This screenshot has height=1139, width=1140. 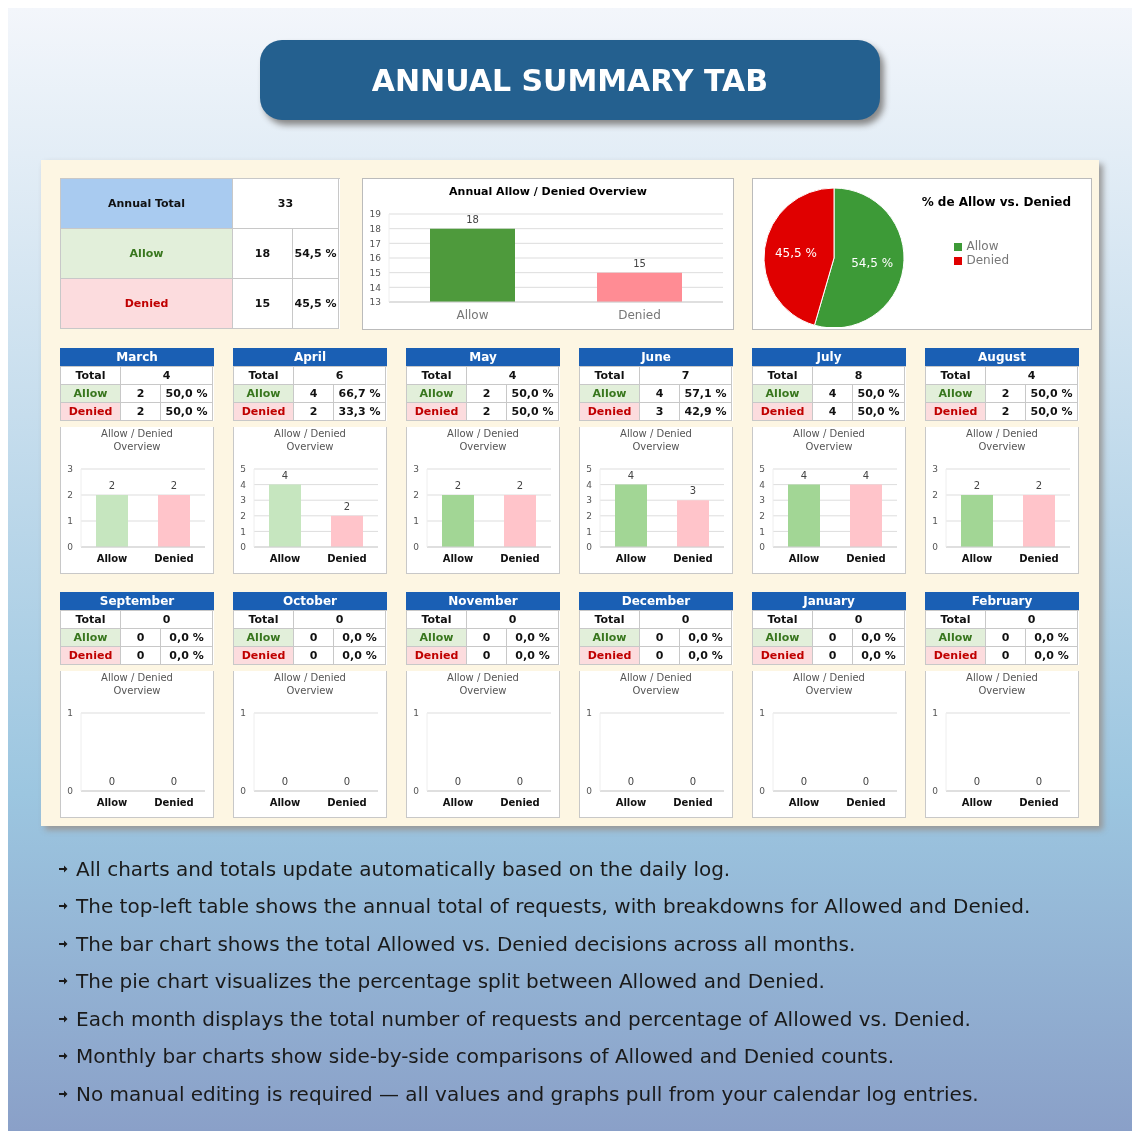 What do you see at coordinates (403, 868) in the screenshot?
I see `text: All charts and totals update automatically based on the daily log.` at bounding box center [403, 868].